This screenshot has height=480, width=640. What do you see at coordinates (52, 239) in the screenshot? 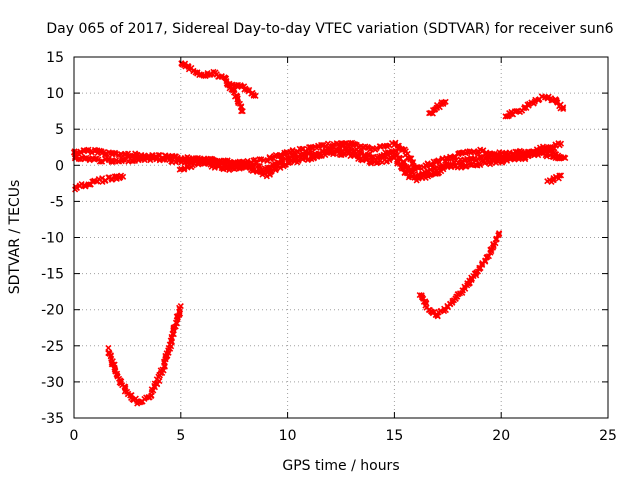
I see `y-tick-label: -10` at bounding box center [52, 239].